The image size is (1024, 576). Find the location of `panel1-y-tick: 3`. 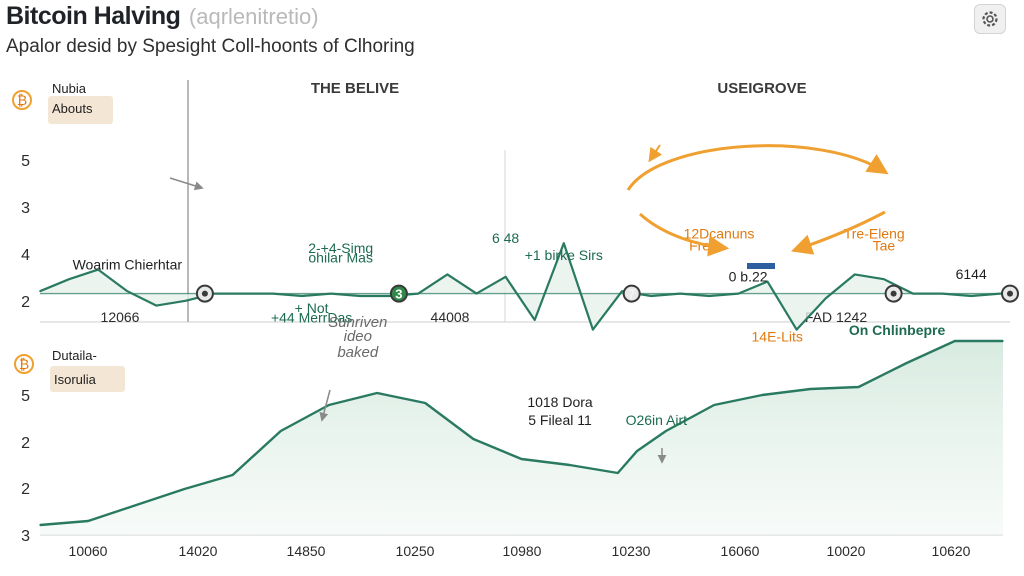

panel1-y-tick: 3 is located at coordinates (25, 208).